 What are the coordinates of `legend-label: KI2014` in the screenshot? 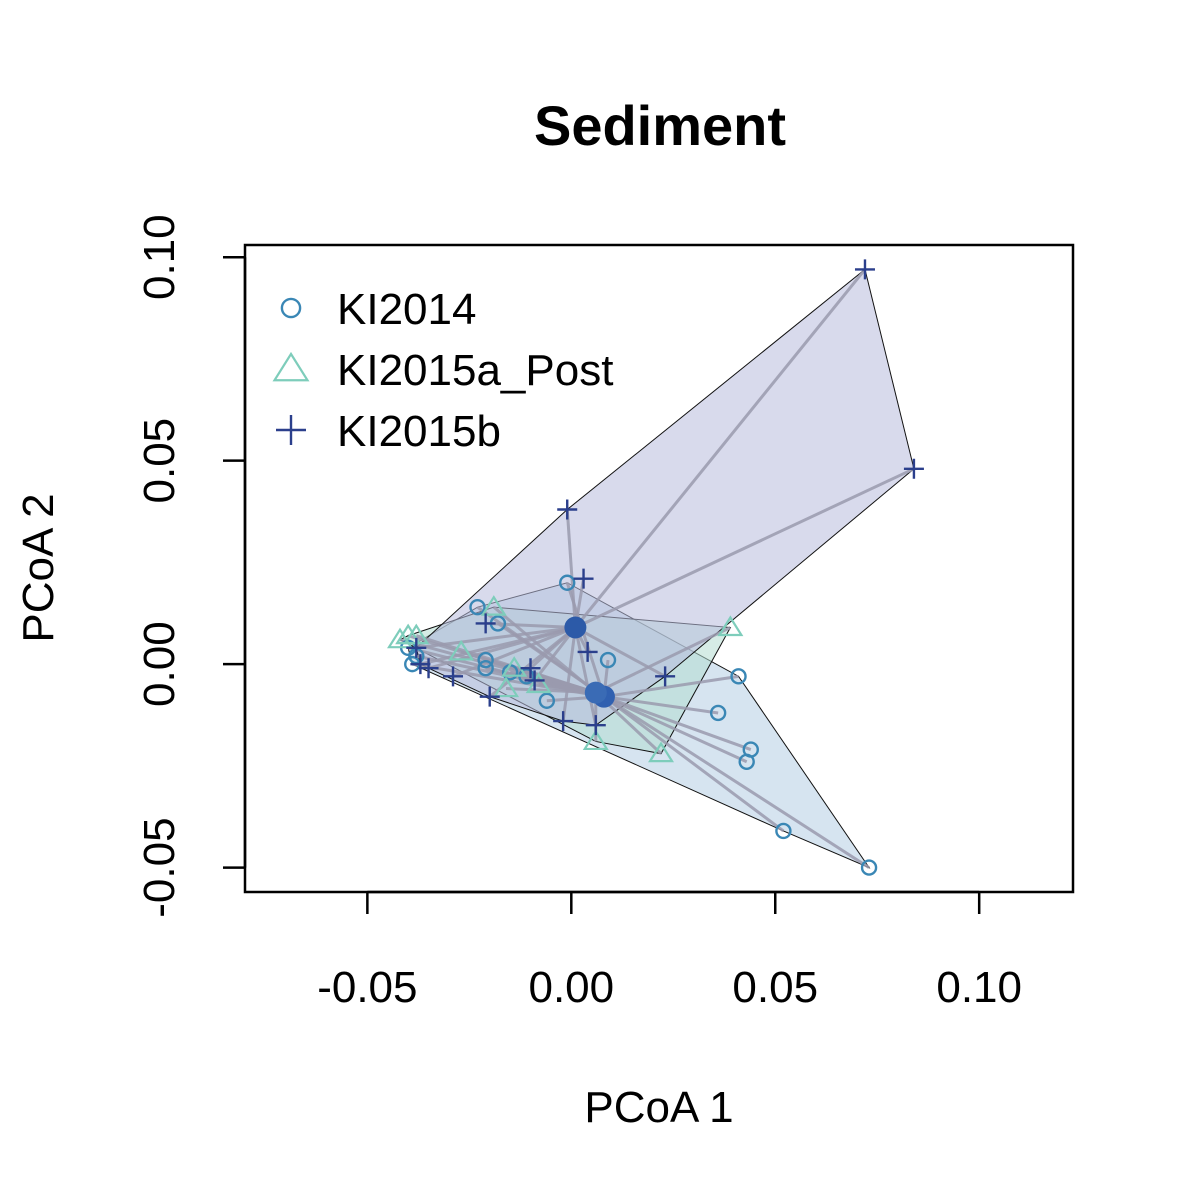 It's located at (406, 309).